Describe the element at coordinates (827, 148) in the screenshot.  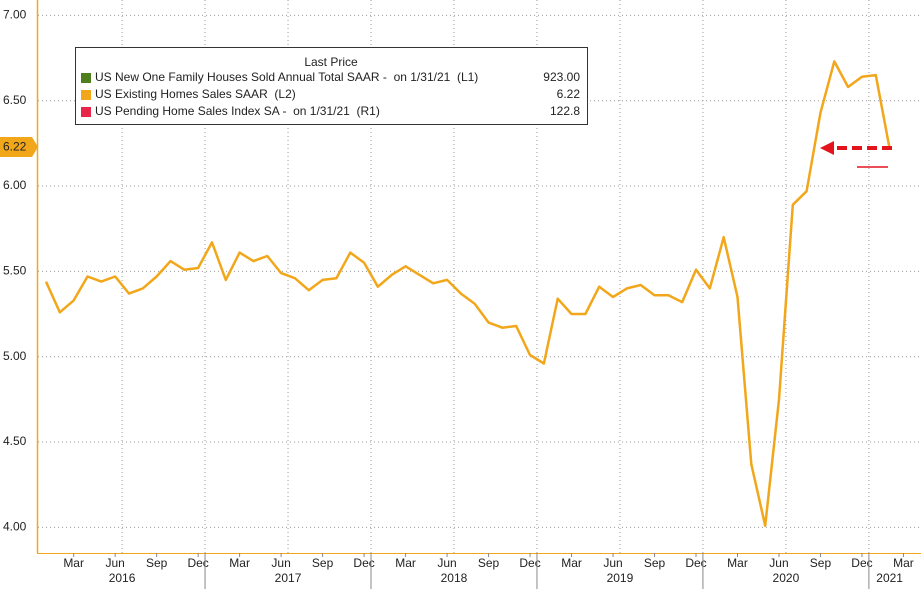
I see `arrow-head` at that location.